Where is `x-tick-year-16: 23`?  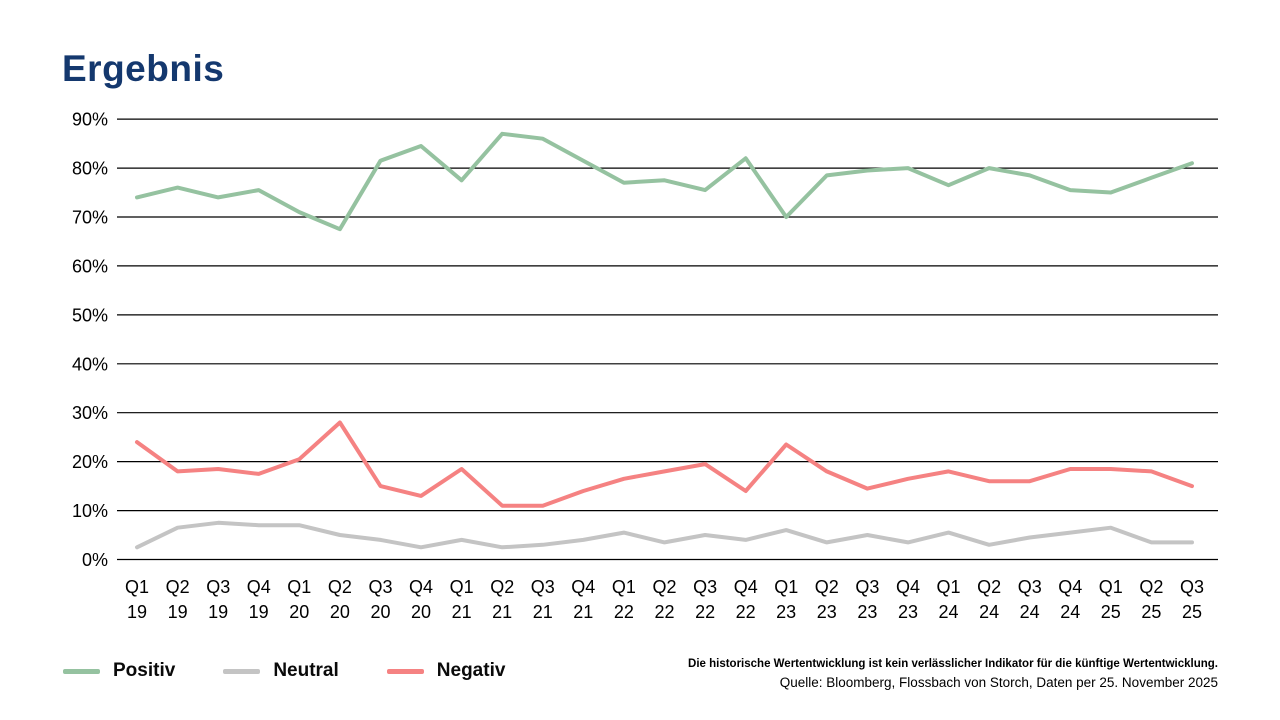
x-tick-year-16: 23 is located at coordinates (786, 612).